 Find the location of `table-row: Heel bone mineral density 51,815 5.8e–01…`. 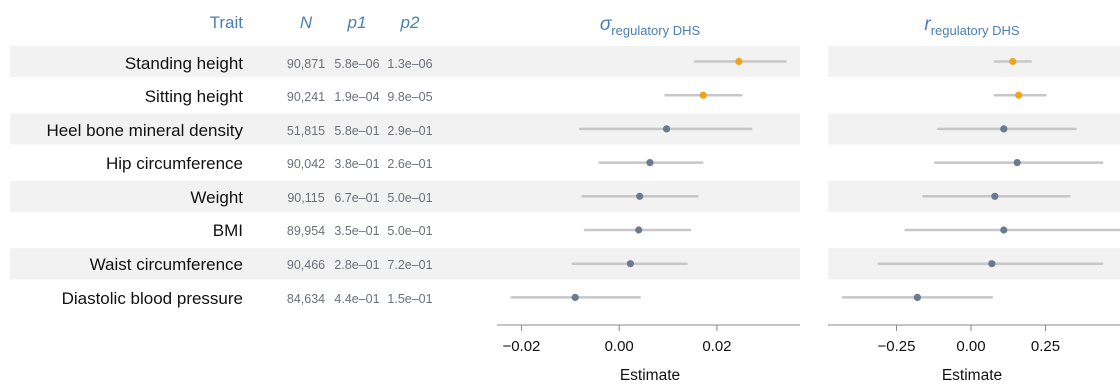

table-row: Heel bone mineral density 51,815 5.8e–01… is located at coordinates (239, 130).